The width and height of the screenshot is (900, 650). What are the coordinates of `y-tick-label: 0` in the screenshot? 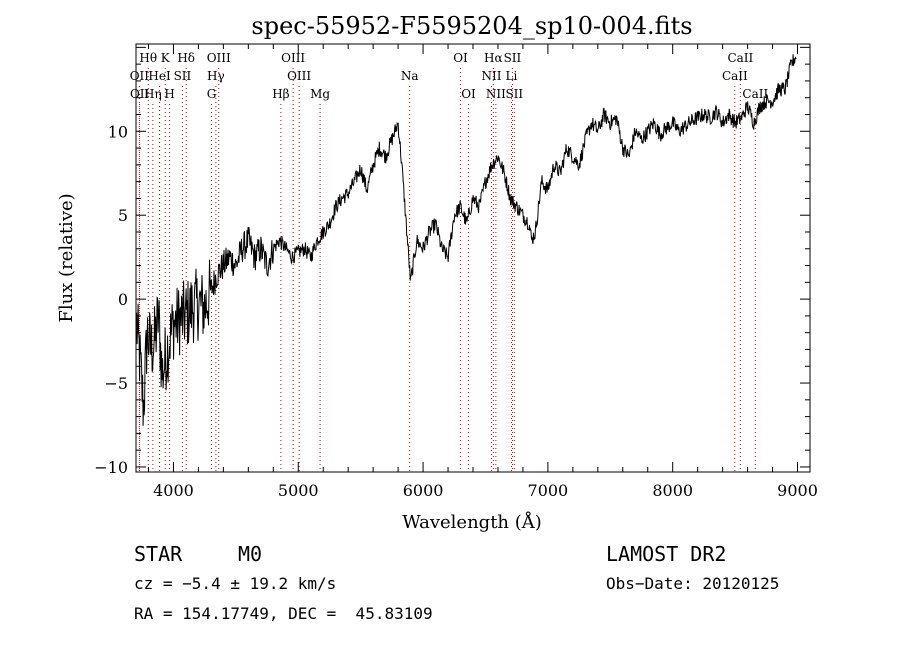 It's located at (123, 299).